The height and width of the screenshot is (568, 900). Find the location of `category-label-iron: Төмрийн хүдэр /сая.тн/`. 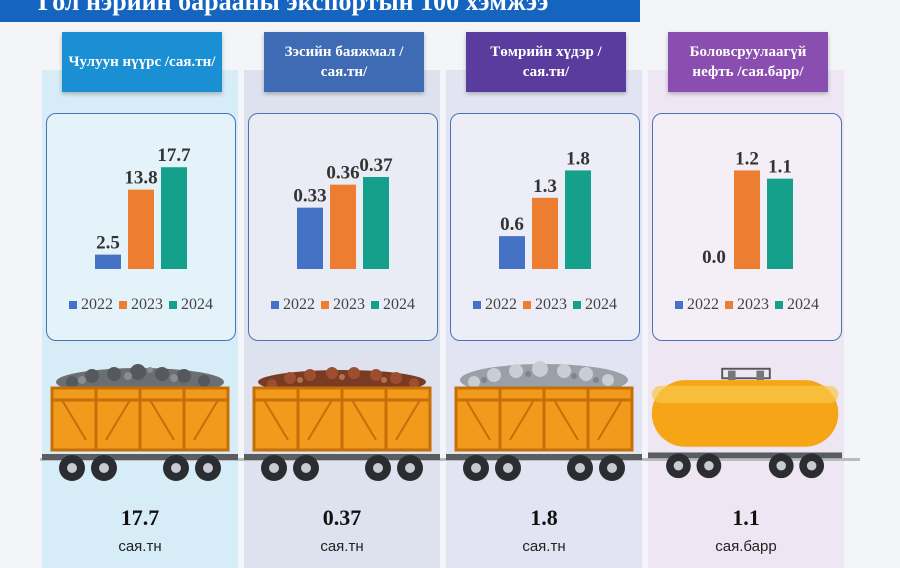

category-label-iron: Төмрийн хүдэр /сая.тн/ is located at coordinates (546, 62).